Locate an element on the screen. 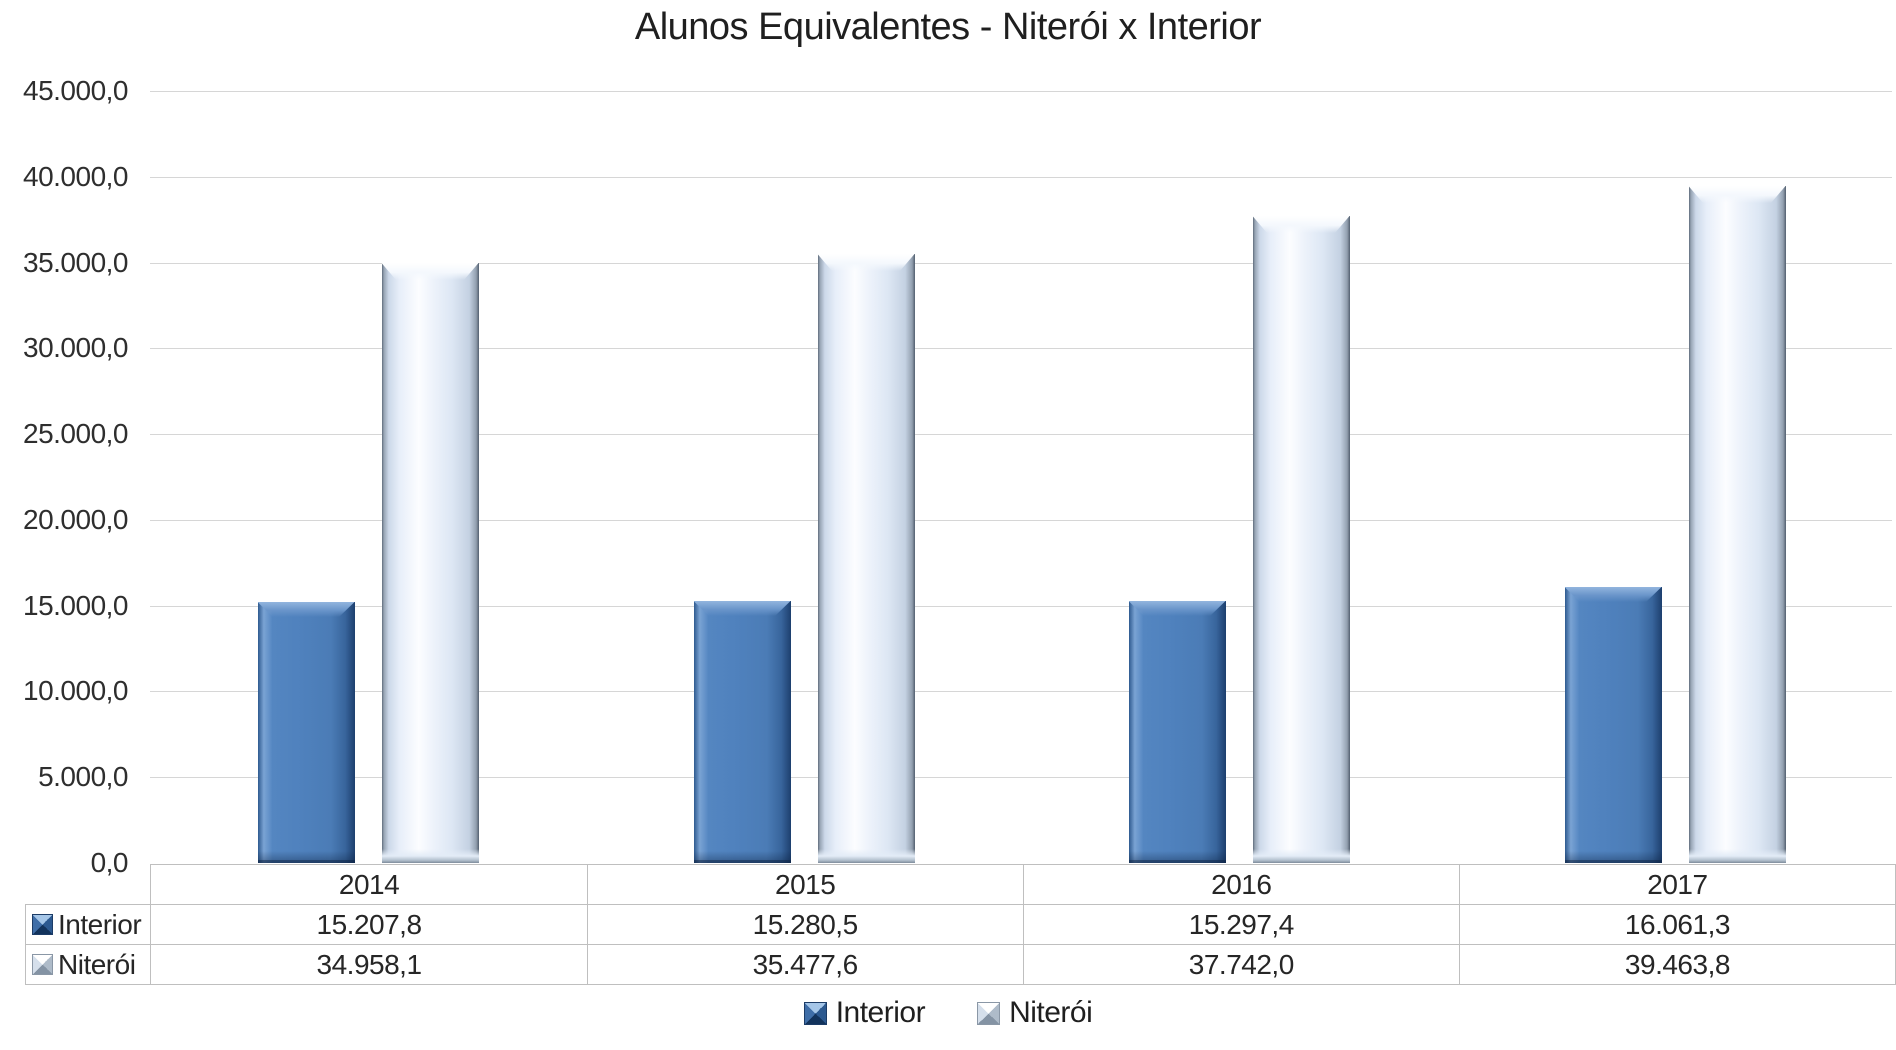 This screenshot has height=1050, width=1896. interior-legend-marker-icon is located at coordinates (815, 1013).